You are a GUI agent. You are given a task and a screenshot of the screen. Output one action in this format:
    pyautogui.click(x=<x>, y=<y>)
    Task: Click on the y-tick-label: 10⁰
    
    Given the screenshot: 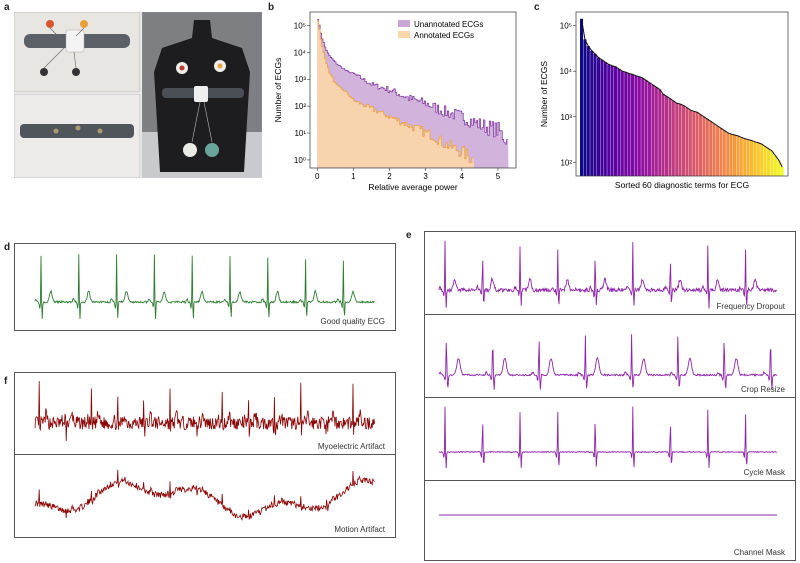 What is the action you would take?
    pyautogui.click(x=300, y=160)
    